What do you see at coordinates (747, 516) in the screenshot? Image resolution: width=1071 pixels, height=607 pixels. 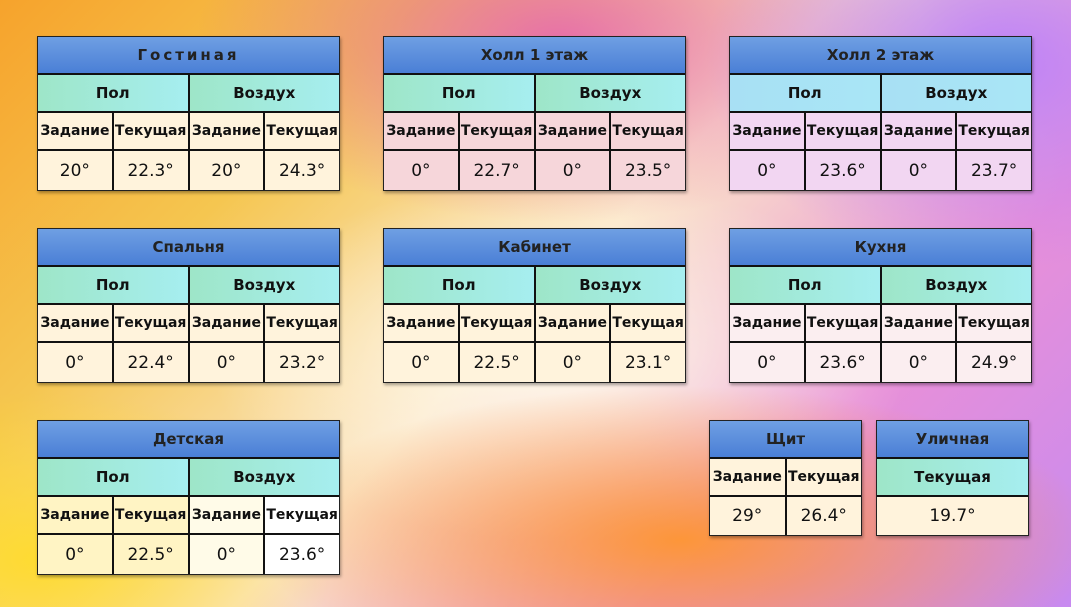 I see `setpoint-value: 29°` at bounding box center [747, 516].